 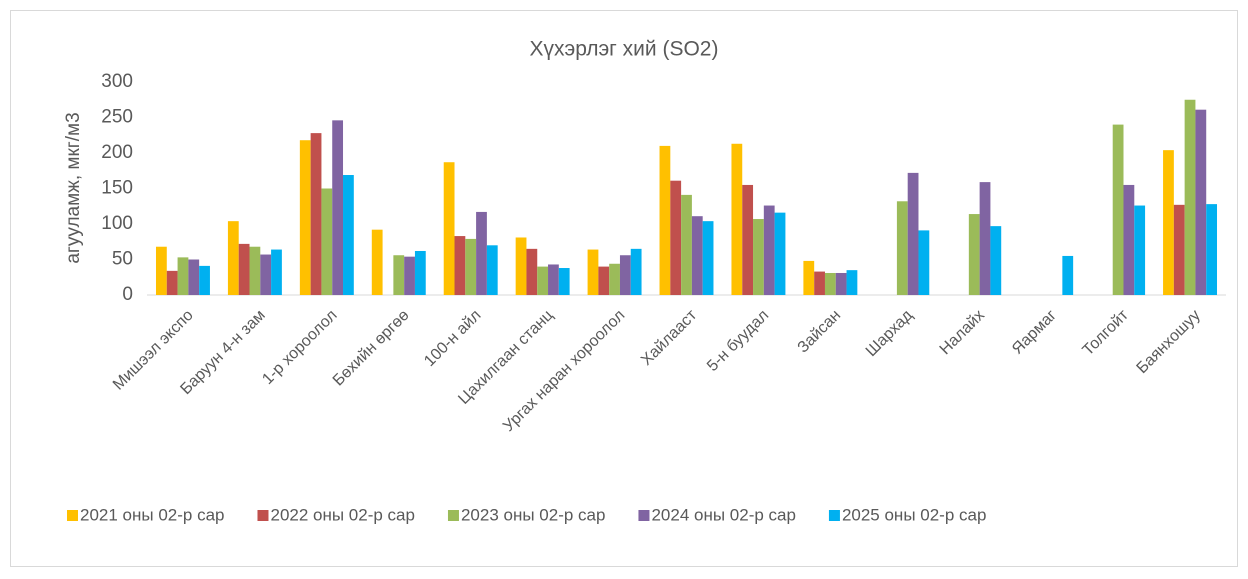 What do you see at coordinates (624, 49) in the screenshot?
I see `chart-title: Хүхэрлэг хий (SO2)` at bounding box center [624, 49].